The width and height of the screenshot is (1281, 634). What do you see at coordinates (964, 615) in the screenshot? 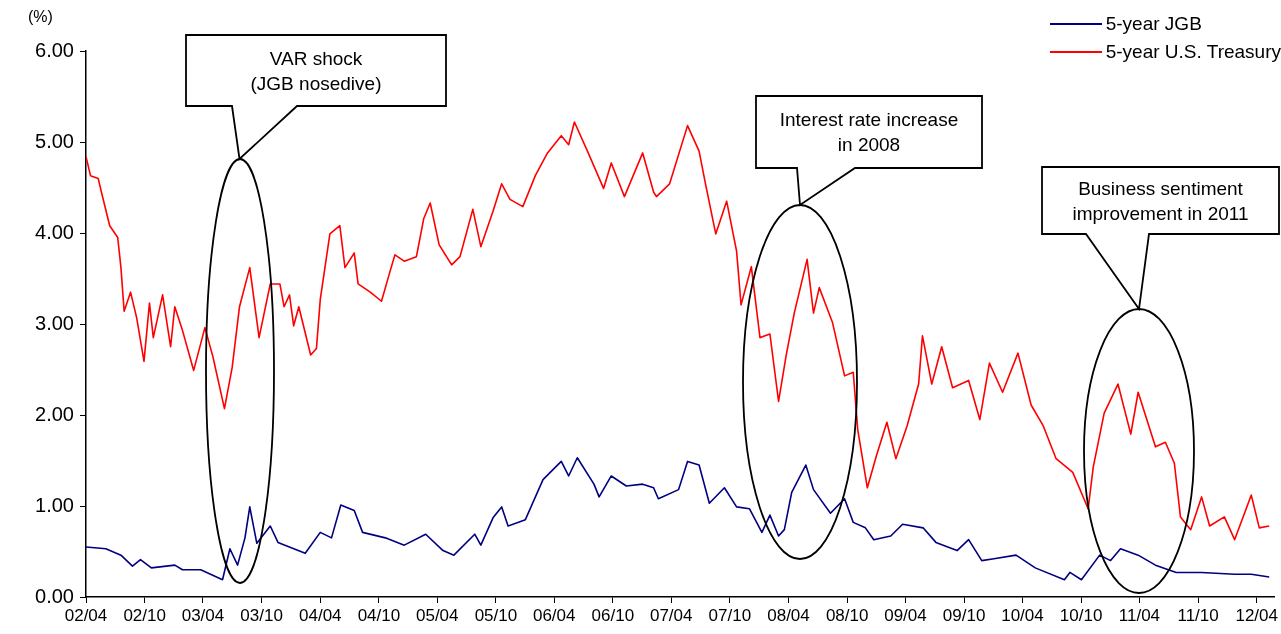
I see `x-tick-label: 09/10` at bounding box center [964, 615].